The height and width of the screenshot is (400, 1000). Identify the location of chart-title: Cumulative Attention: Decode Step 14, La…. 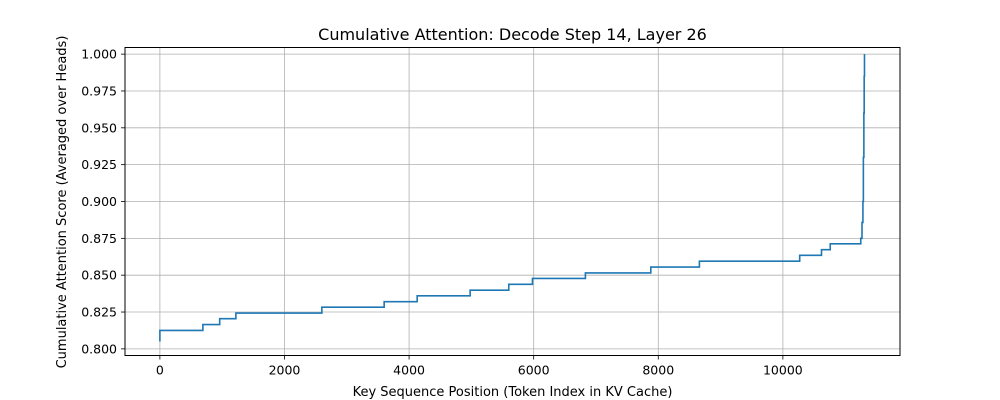
(512, 34).